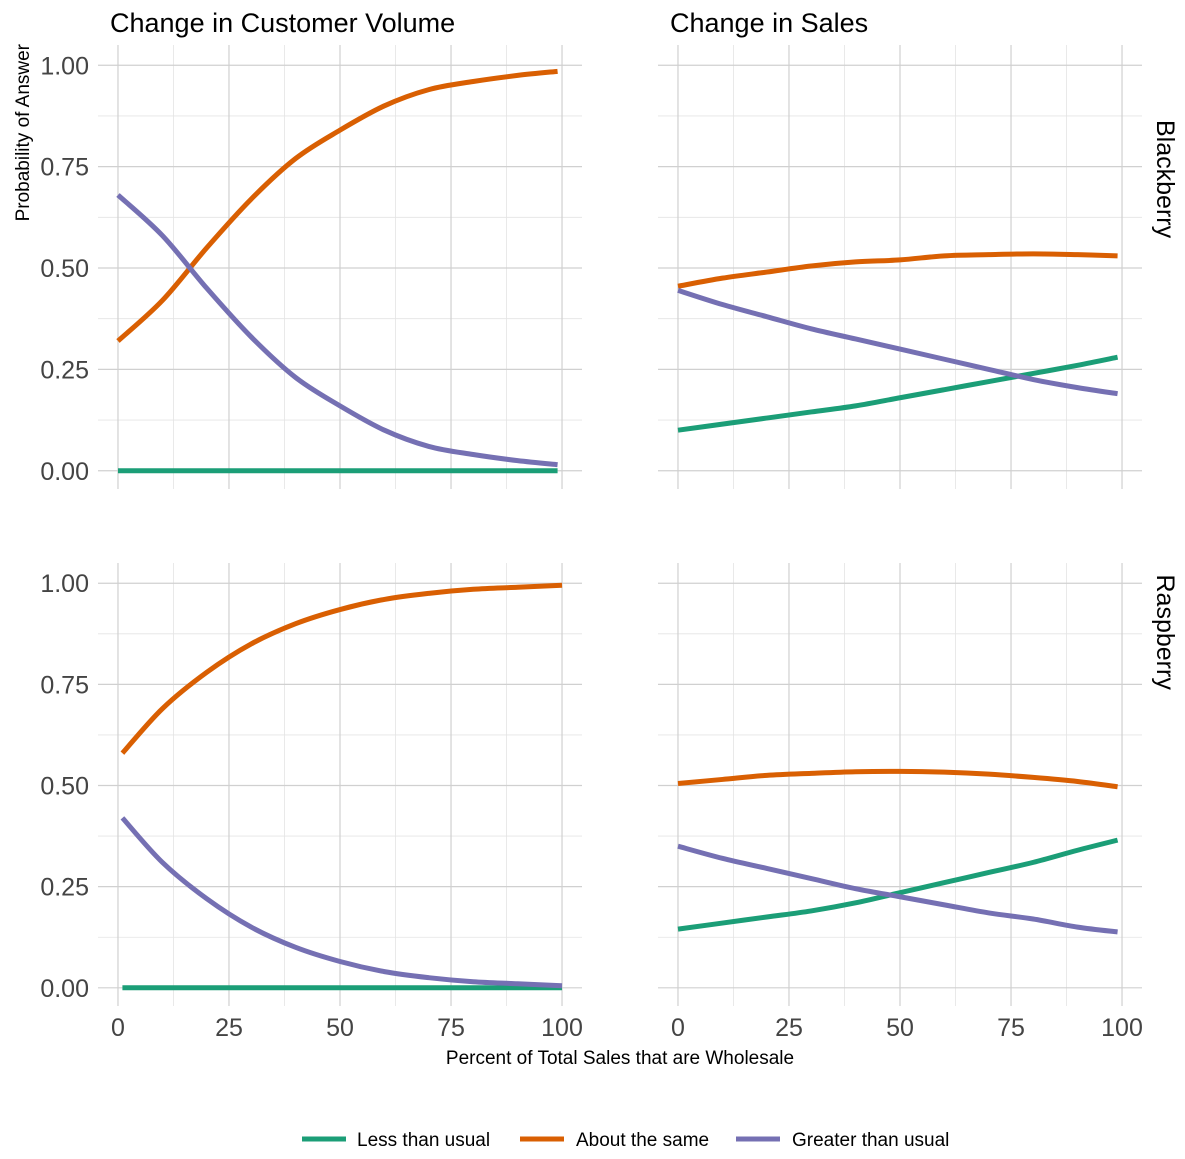 The height and width of the screenshot is (1159, 1185). I want to click on facet-strip-raspberry: Raspberry, so click(1165, 633).